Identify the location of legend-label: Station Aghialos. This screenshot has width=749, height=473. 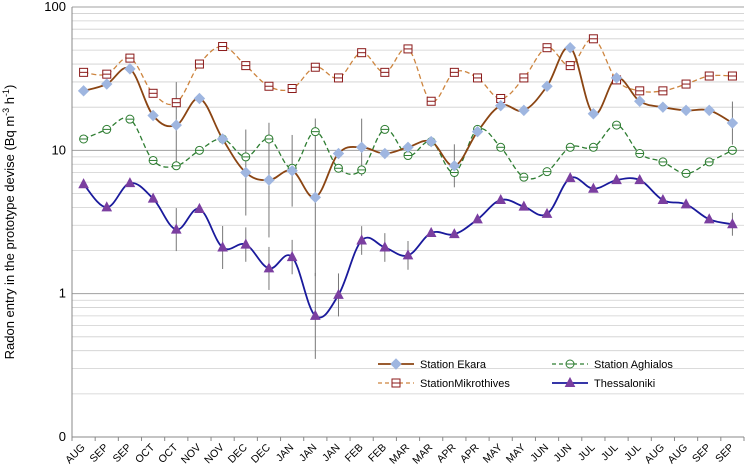
(633, 365).